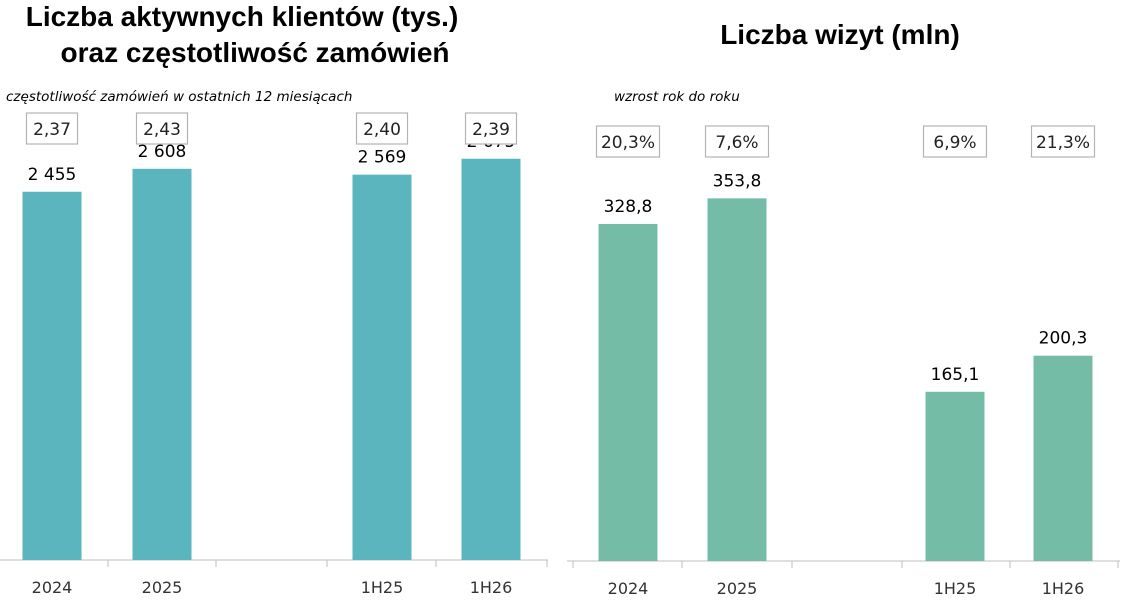  What do you see at coordinates (491, 587) in the screenshot?
I see `left-tick-label-1H26: 1H26` at bounding box center [491, 587].